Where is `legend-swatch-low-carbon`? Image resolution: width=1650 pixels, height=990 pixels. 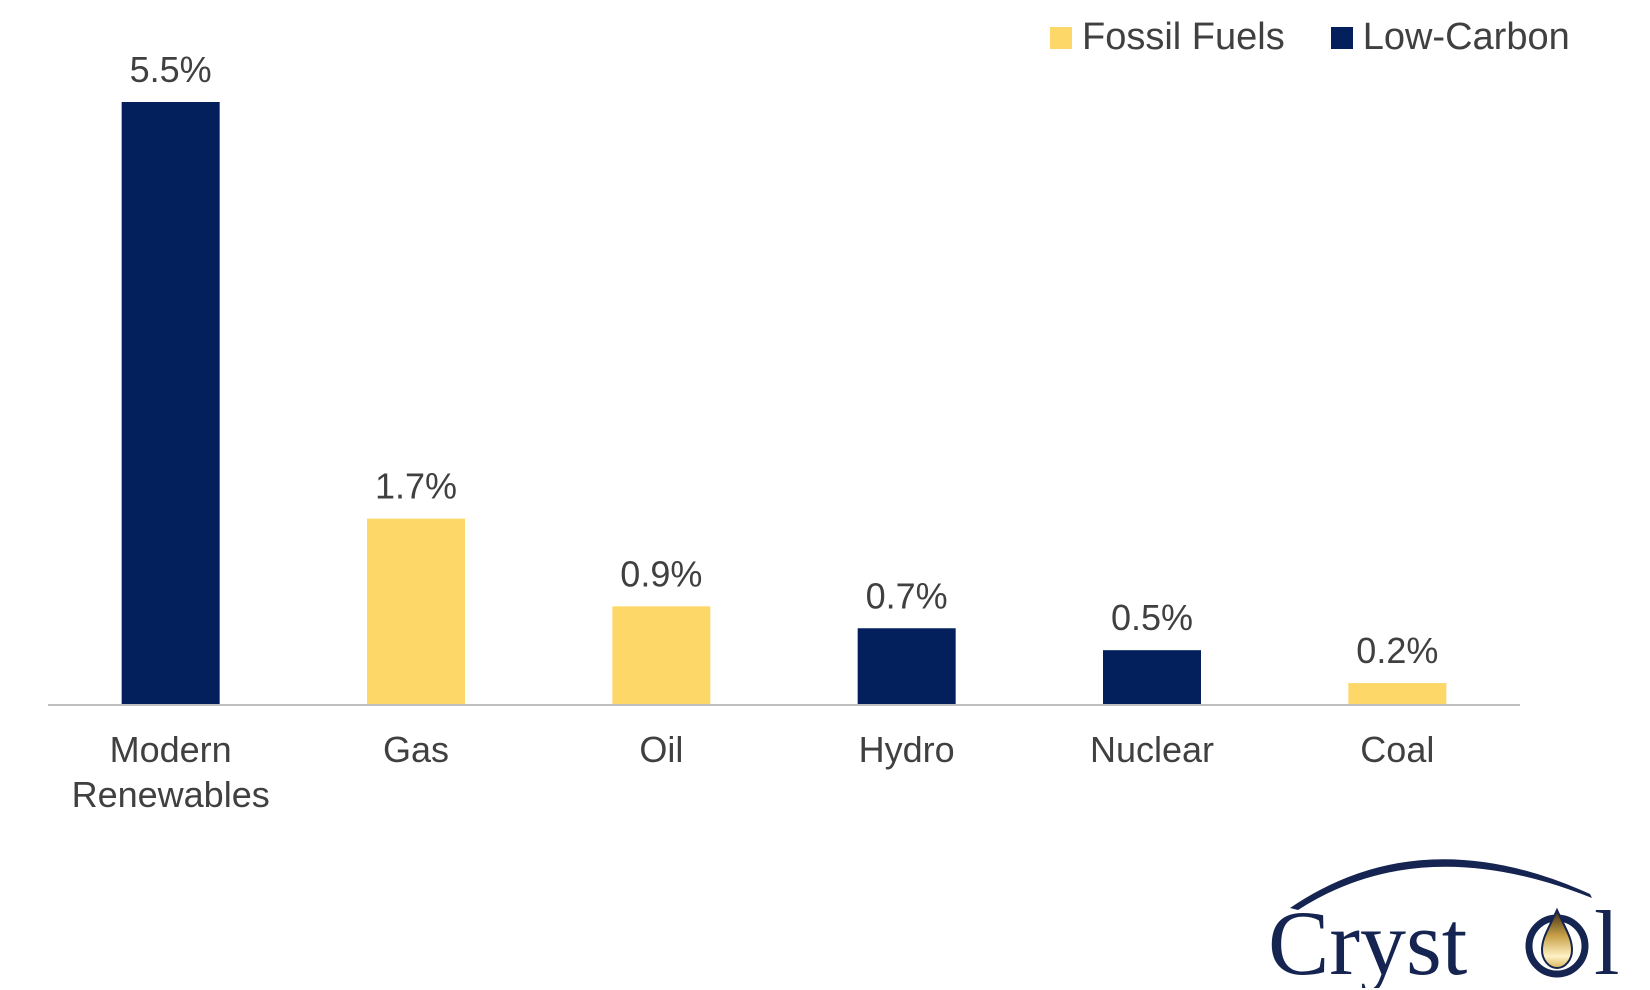
legend-swatch-low-carbon is located at coordinates (1341, 37).